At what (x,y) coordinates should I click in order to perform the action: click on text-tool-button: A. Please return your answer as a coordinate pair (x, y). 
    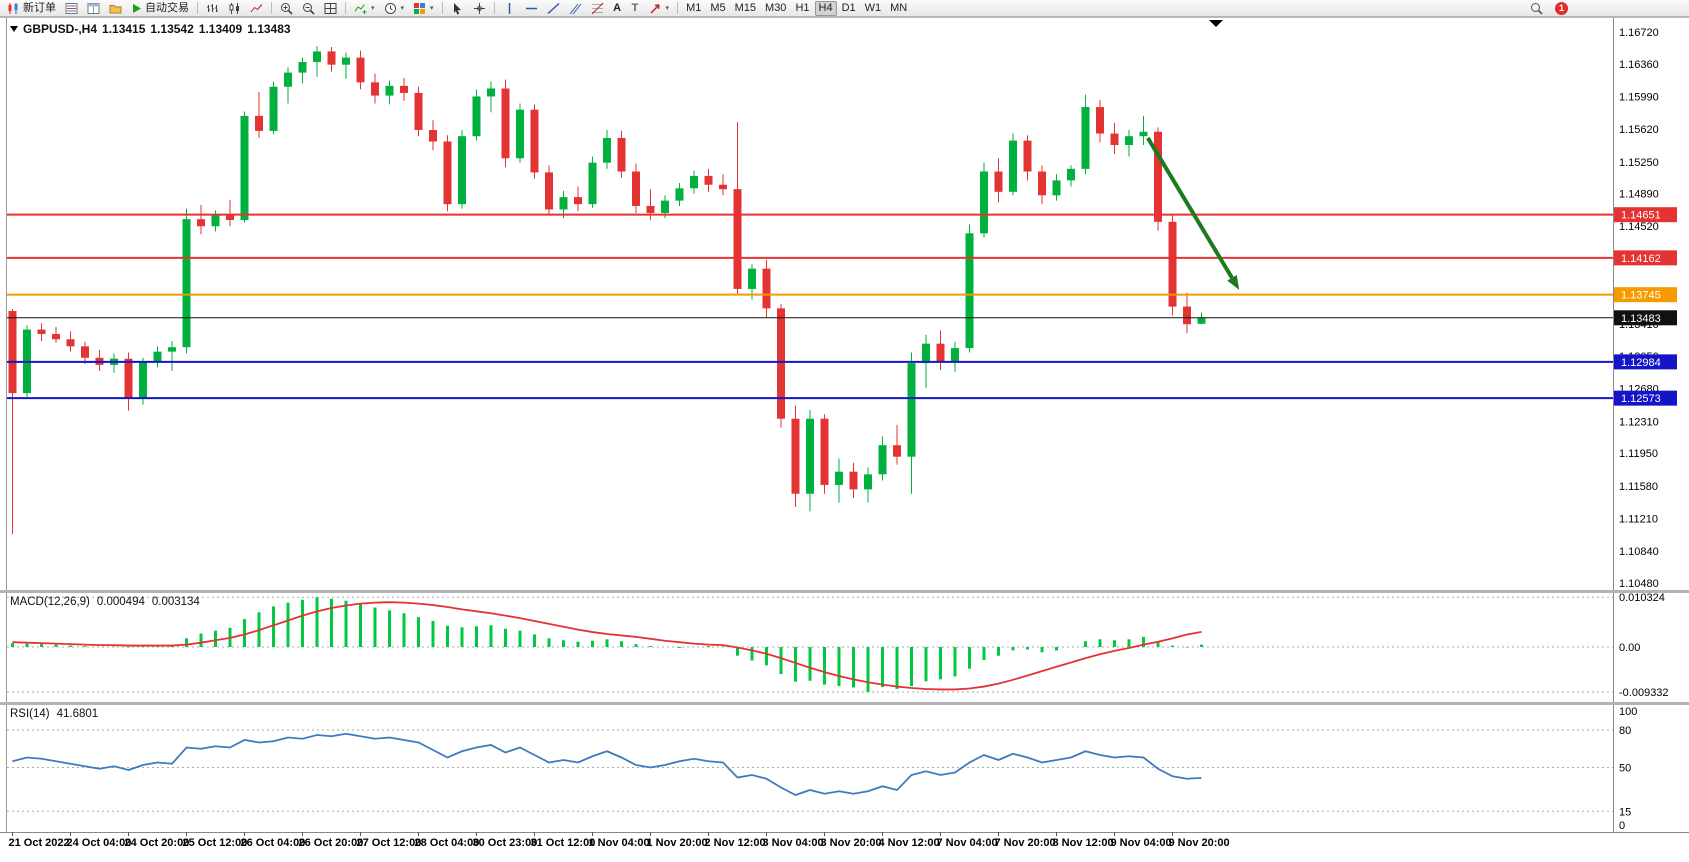
    Looking at the image, I should click on (617, 8).